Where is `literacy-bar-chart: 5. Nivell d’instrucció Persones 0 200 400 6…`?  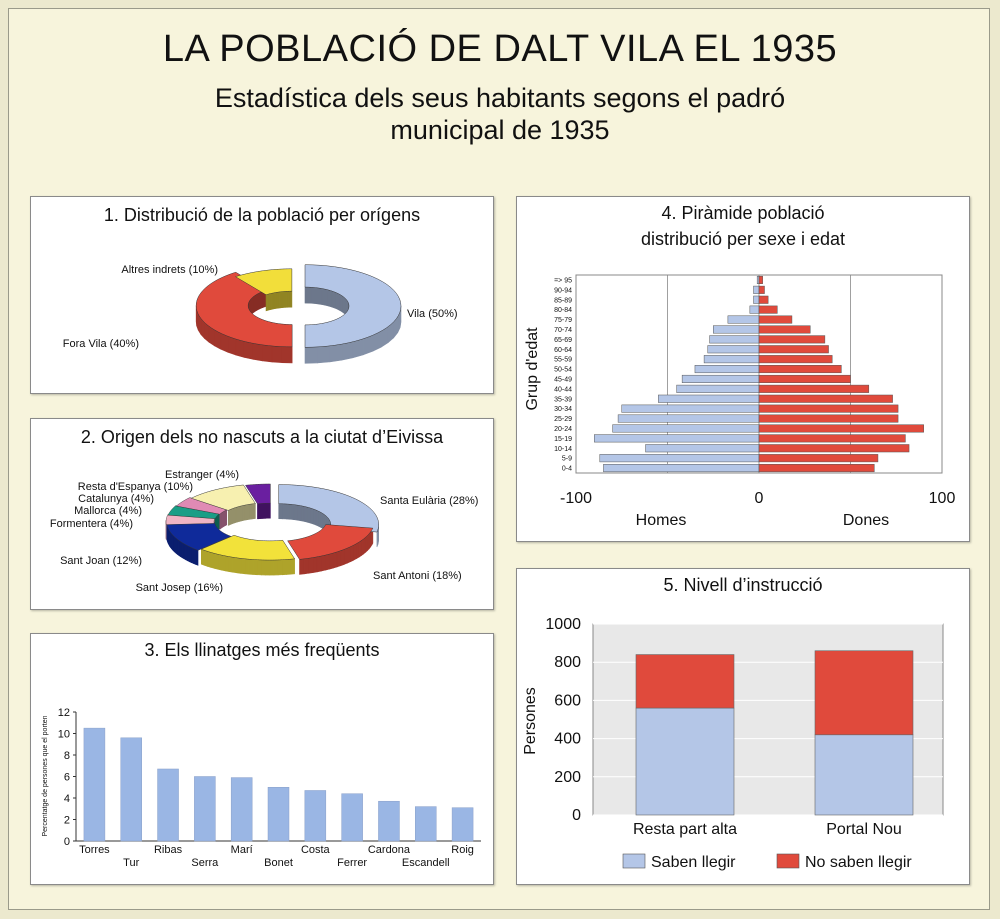 literacy-bar-chart: 5. Nivell d’instrucció Persones 0 200 400 6… is located at coordinates (733, 723).